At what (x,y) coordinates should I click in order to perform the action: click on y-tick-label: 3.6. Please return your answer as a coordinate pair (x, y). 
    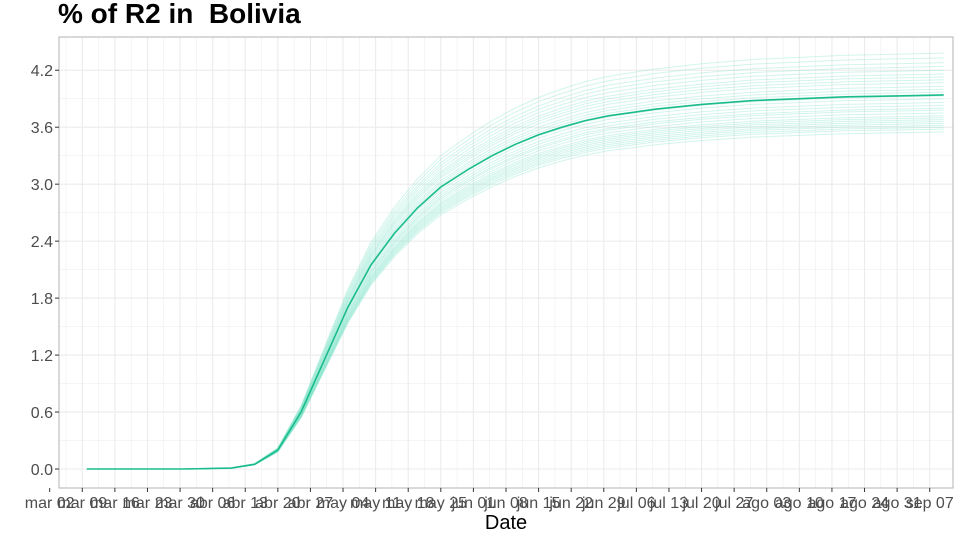
    Looking at the image, I should click on (42, 128).